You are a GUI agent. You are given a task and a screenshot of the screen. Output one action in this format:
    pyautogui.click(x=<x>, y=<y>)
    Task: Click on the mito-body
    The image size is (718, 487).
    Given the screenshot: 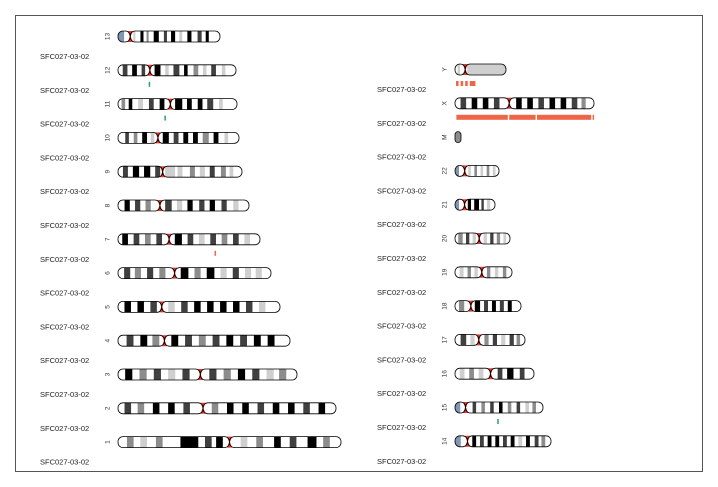 What is the action you would take?
    pyautogui.click(x=458, y=137)
    